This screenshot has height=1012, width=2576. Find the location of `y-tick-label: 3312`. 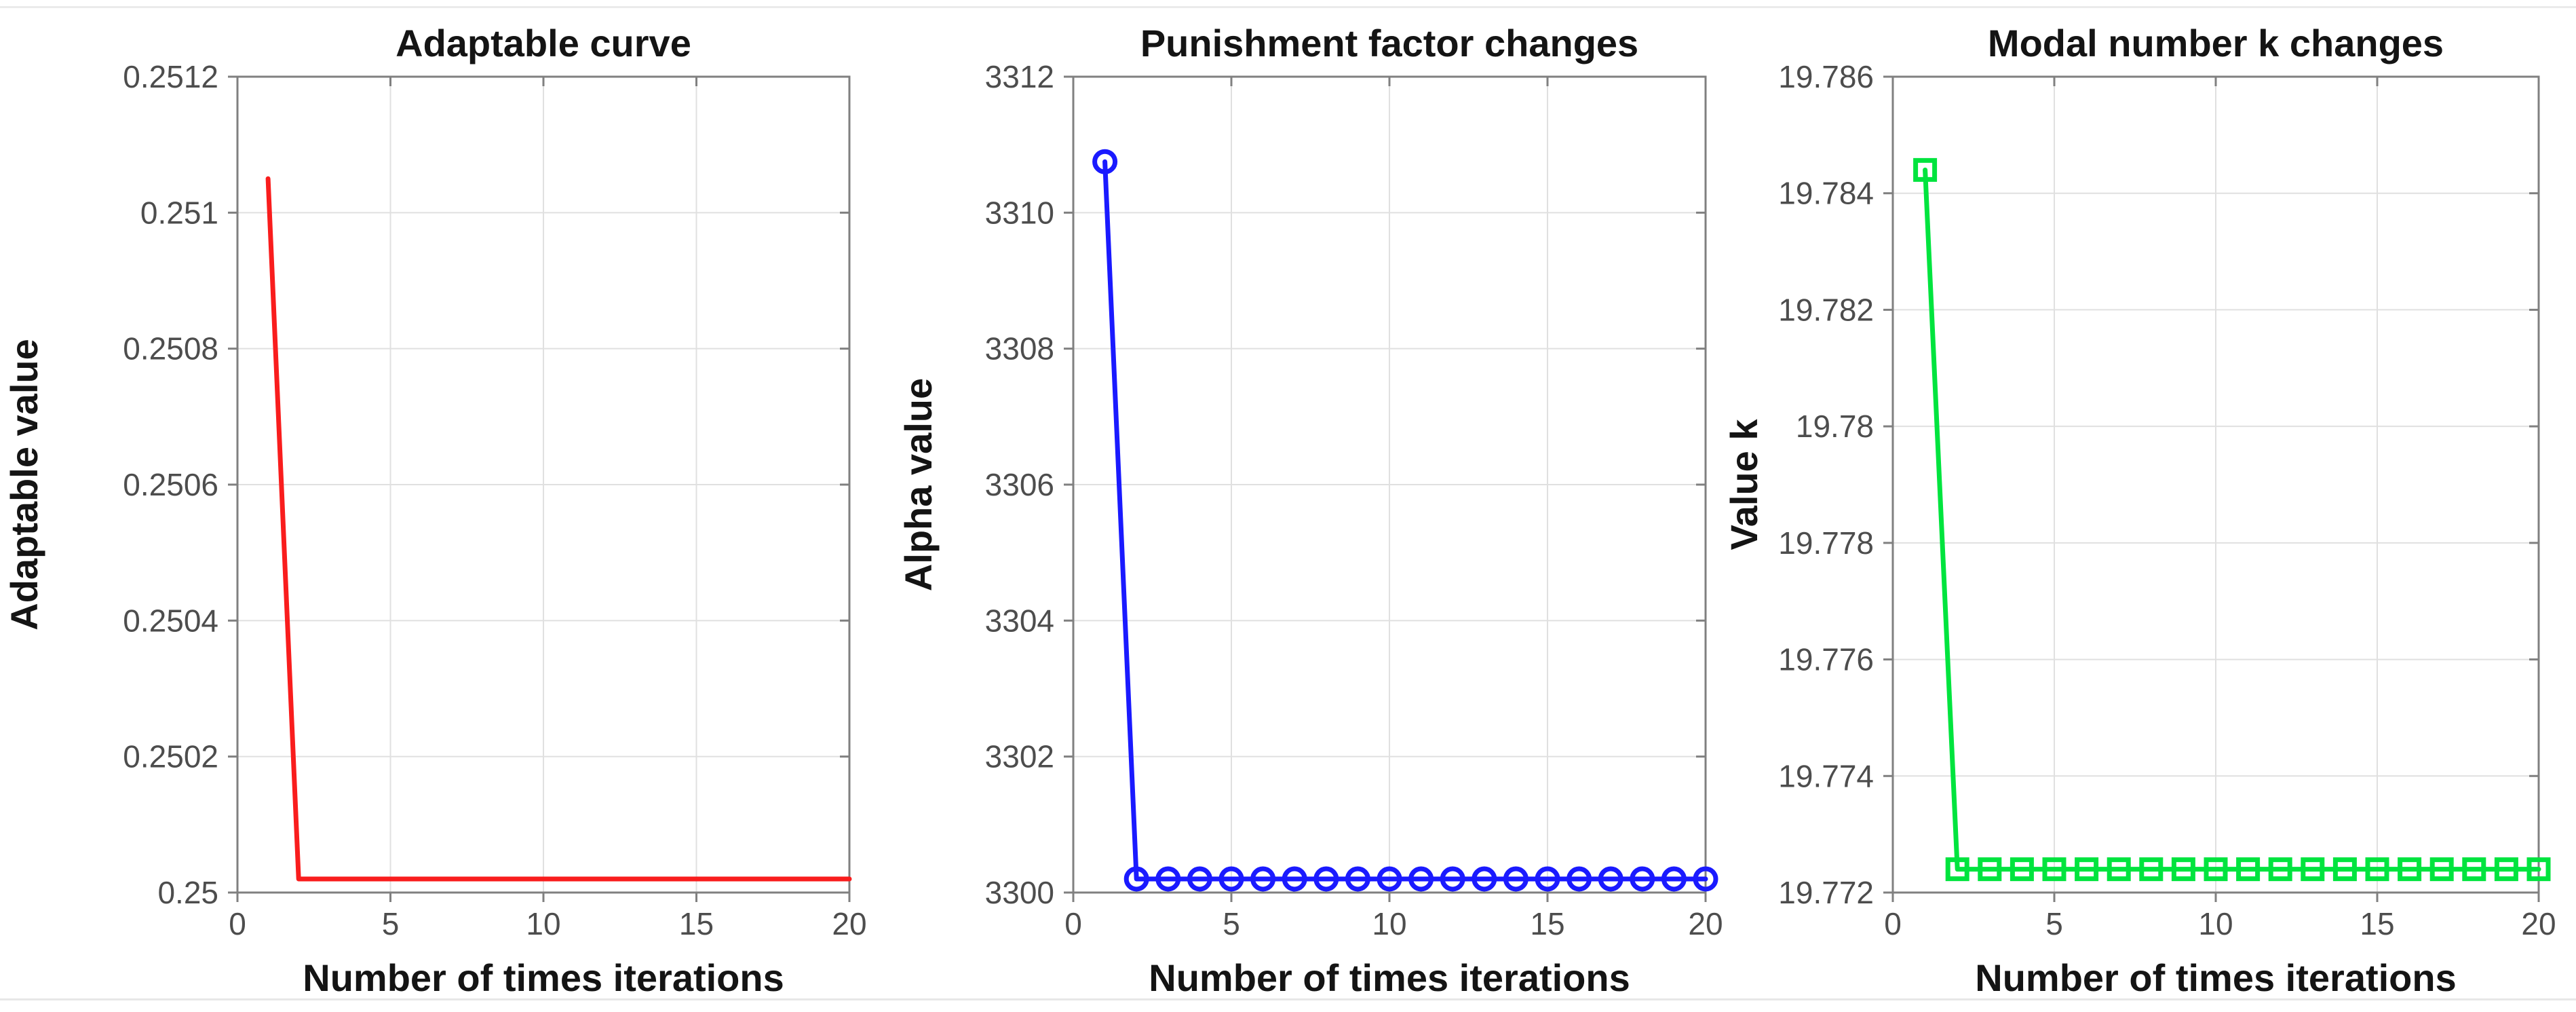

y-tick-label: 3312 is located at coordinates (1019, 76).